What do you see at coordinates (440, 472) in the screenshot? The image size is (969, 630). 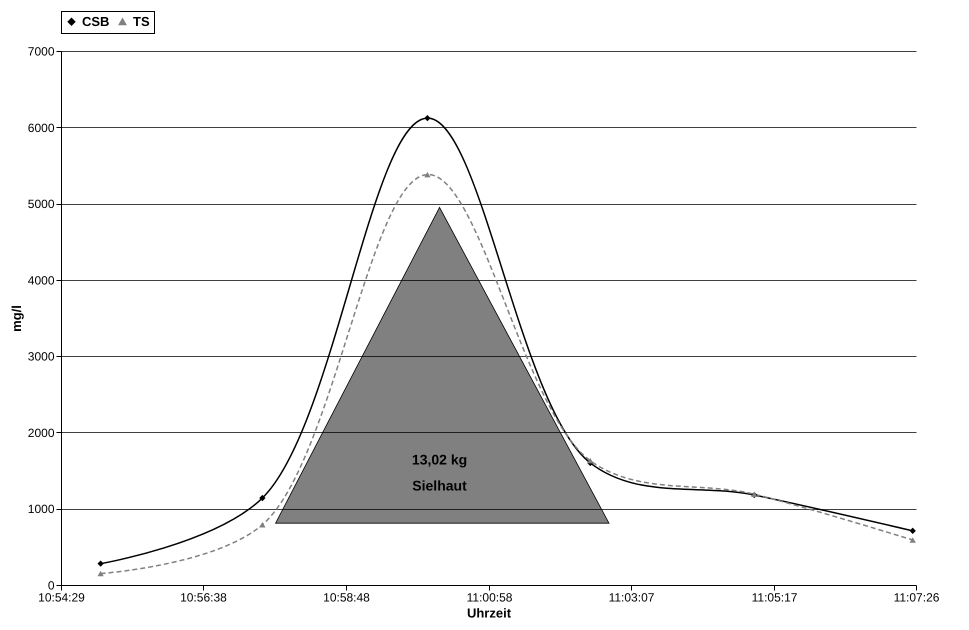 I see `annotation: 13,02 kg Sielhaut` at bounding box center [440, 472].